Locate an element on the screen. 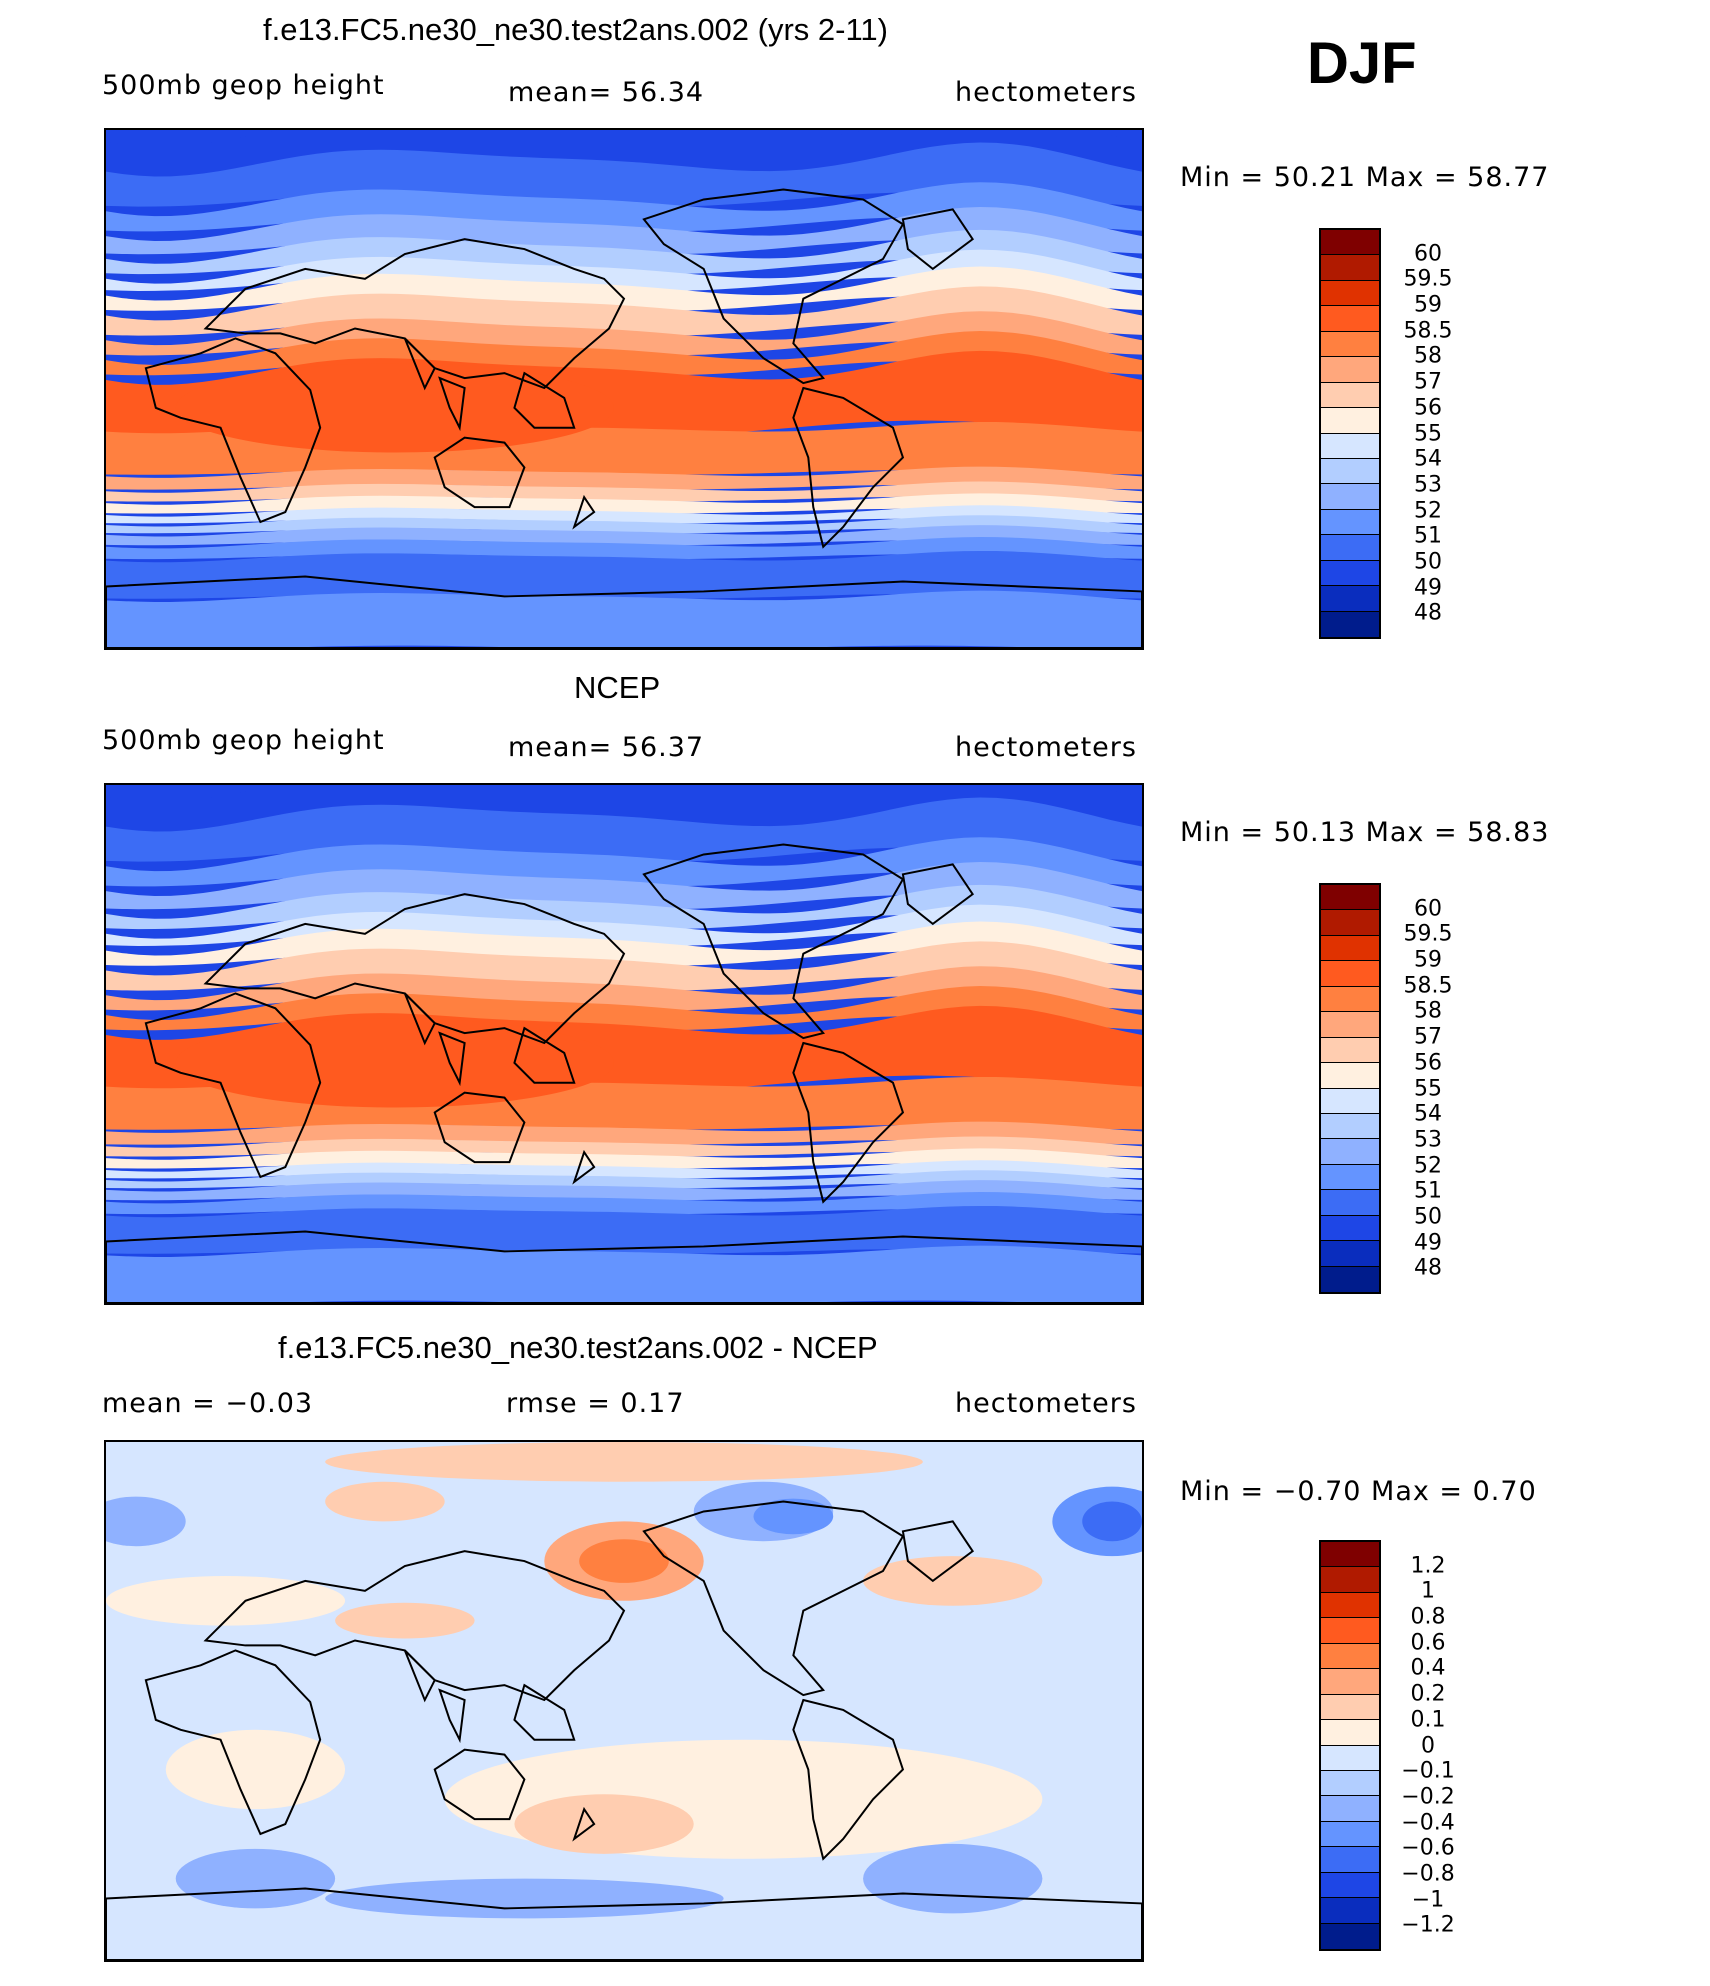  colorbar-tick-label: −1 is located at coordinates (1428, 1900).